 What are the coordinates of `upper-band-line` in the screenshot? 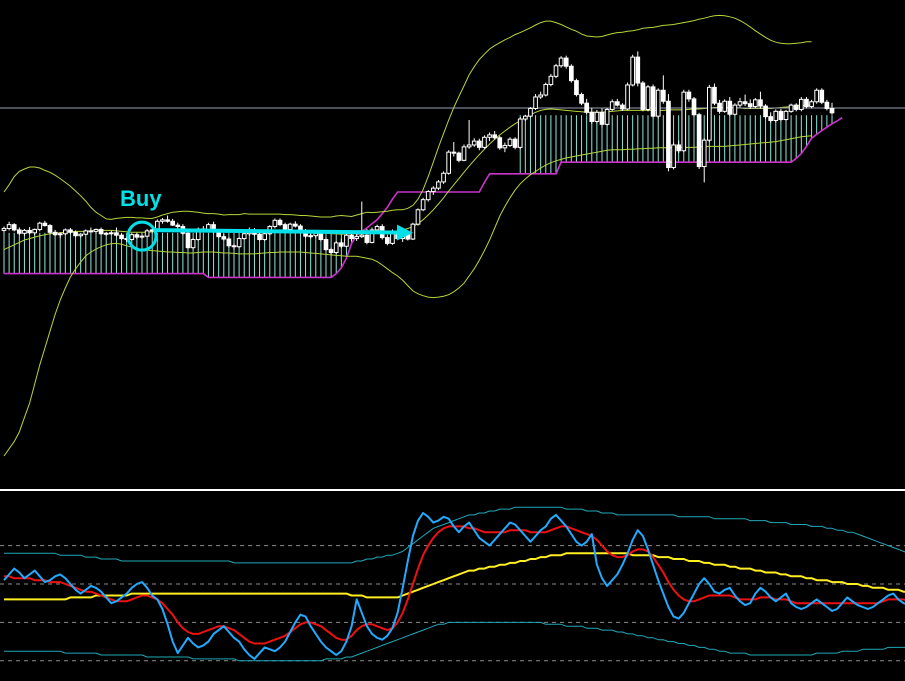 It's located at (454, 535).